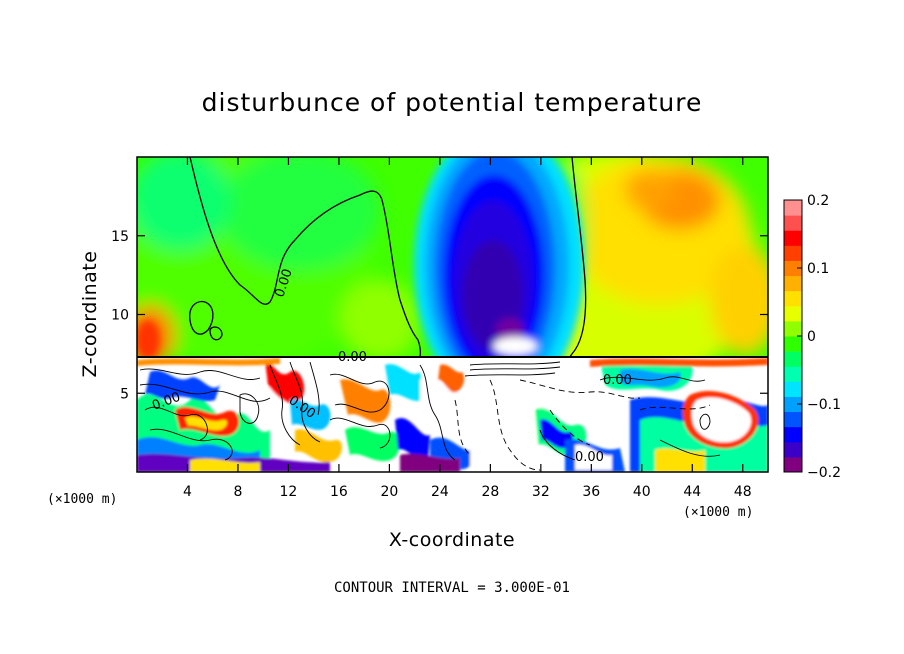 The image size is (904, 654). What do you see at coordinates (541, 492) in the screenshot?
I see `x-tick-label: 32` at bounding box center [541, 492].